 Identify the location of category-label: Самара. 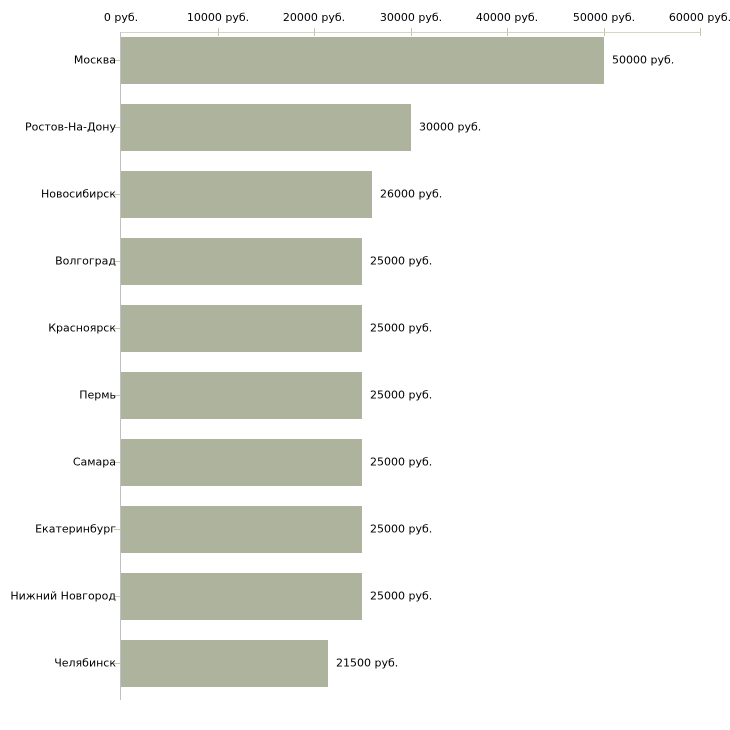
(94, 462).